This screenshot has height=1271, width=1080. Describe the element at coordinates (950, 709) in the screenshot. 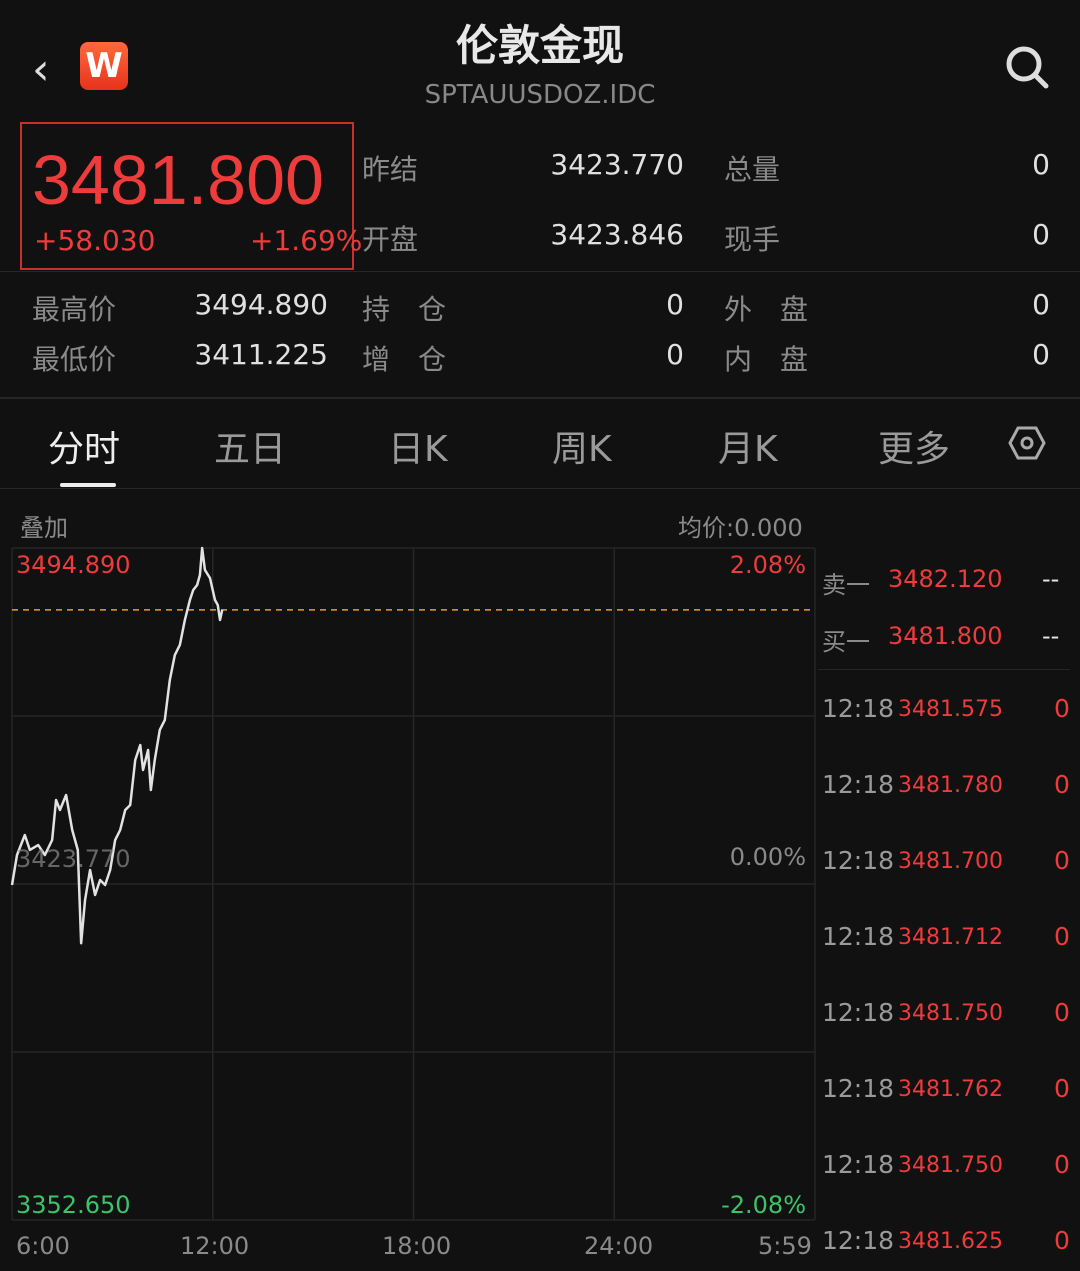

I see `tick-price: 3481.575` at that location.